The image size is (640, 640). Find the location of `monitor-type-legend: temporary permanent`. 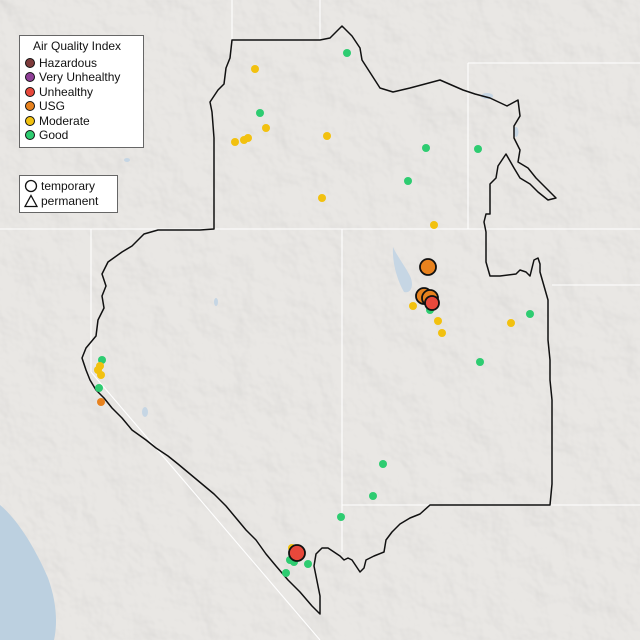

monitor-type-legend: temporary permanent is located at coordinates (68, 194).